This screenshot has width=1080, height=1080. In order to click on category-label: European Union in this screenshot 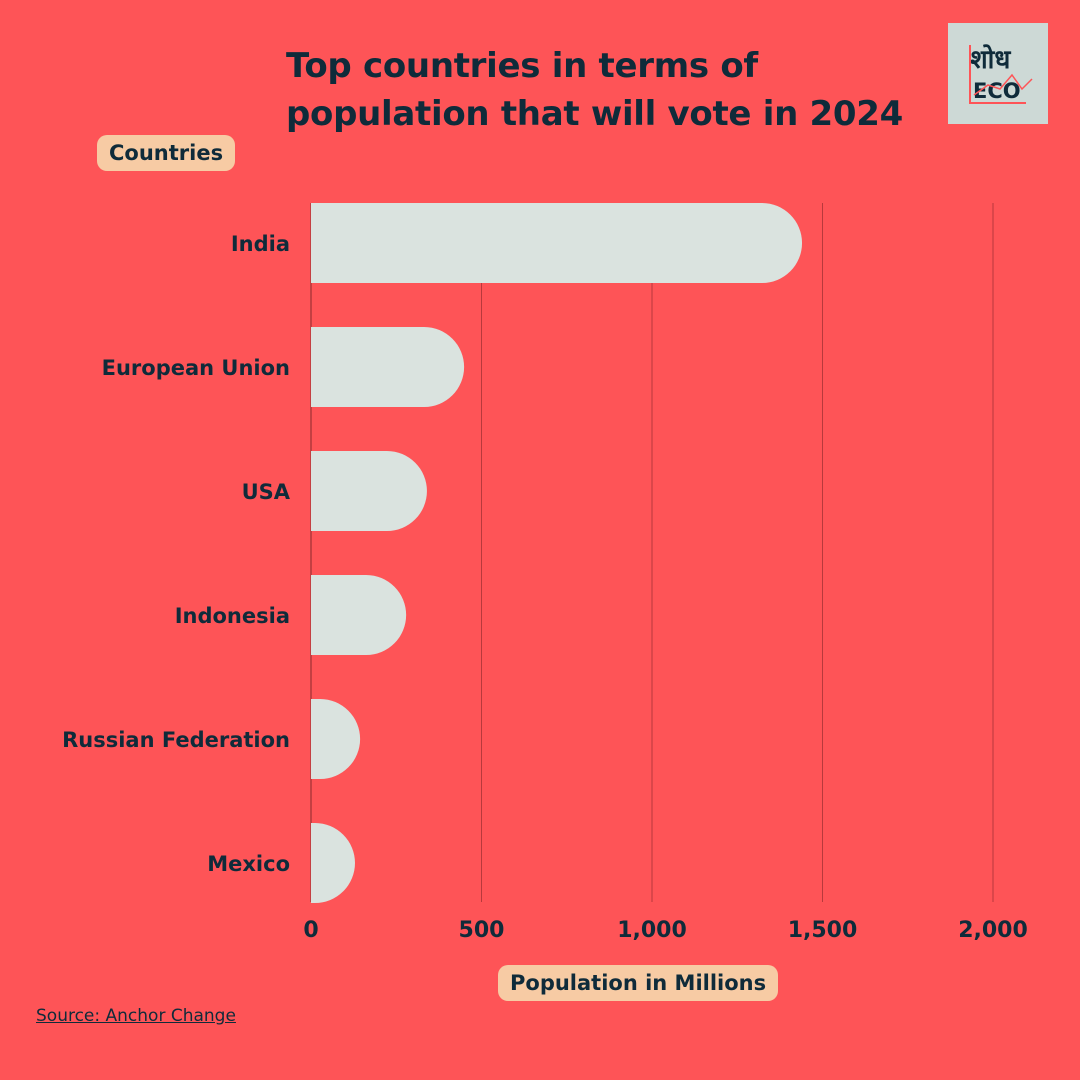, I will do `click(196, 368)`.